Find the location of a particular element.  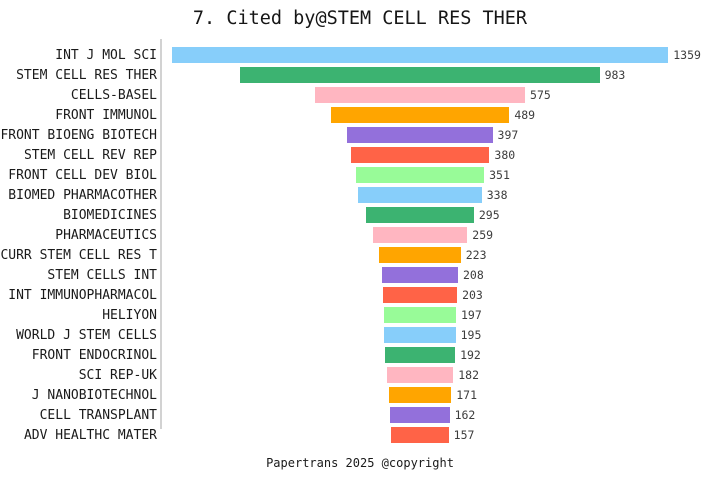

copyright-footer: Papertrans 2025 @copyright is located at coordinates (360, 463).